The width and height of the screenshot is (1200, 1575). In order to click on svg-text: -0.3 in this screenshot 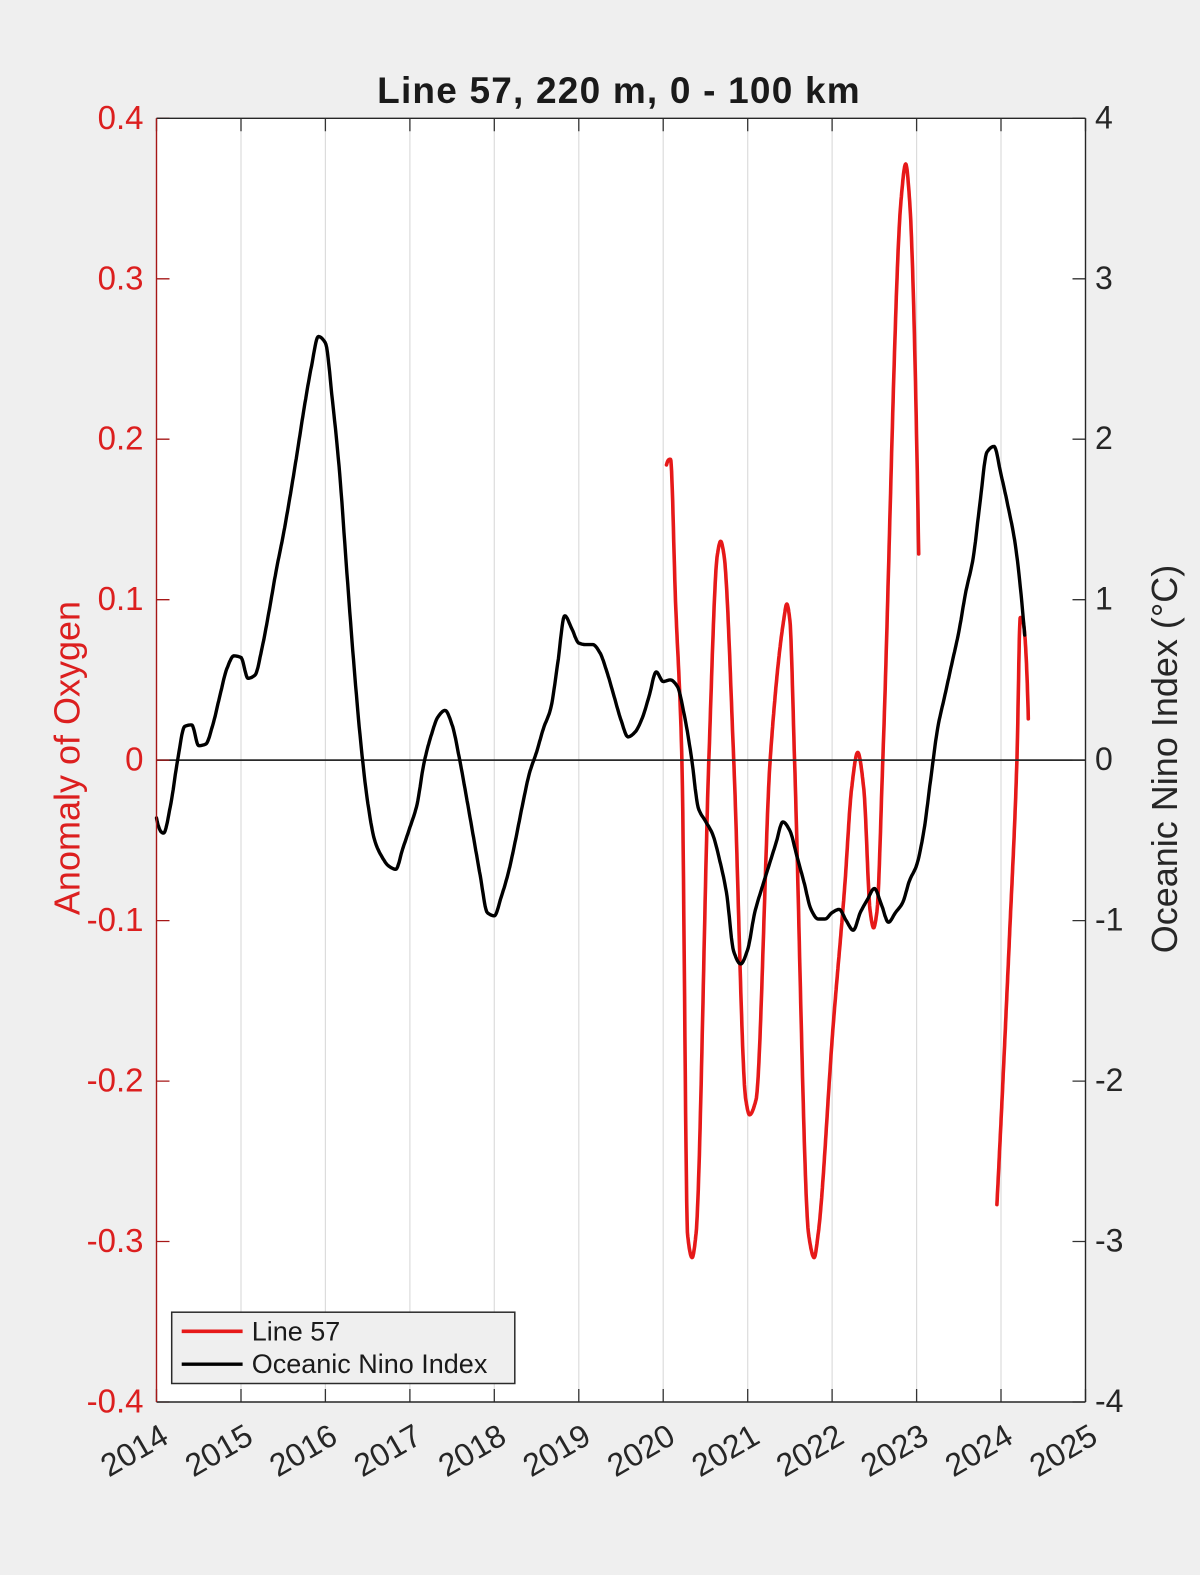, I will do `click(115, 1240)`.